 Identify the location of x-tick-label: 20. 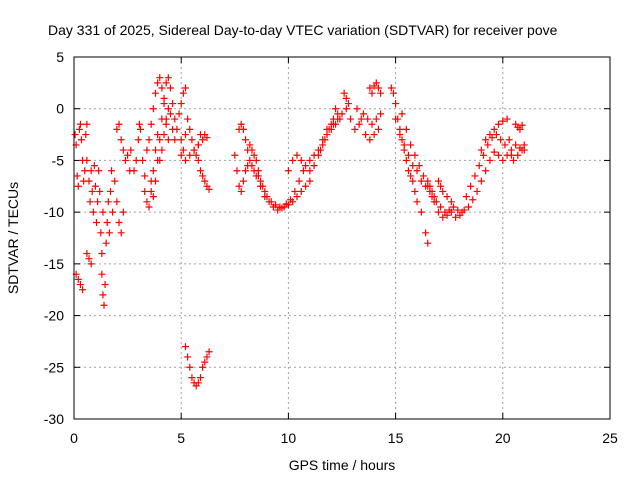
(503, 438).